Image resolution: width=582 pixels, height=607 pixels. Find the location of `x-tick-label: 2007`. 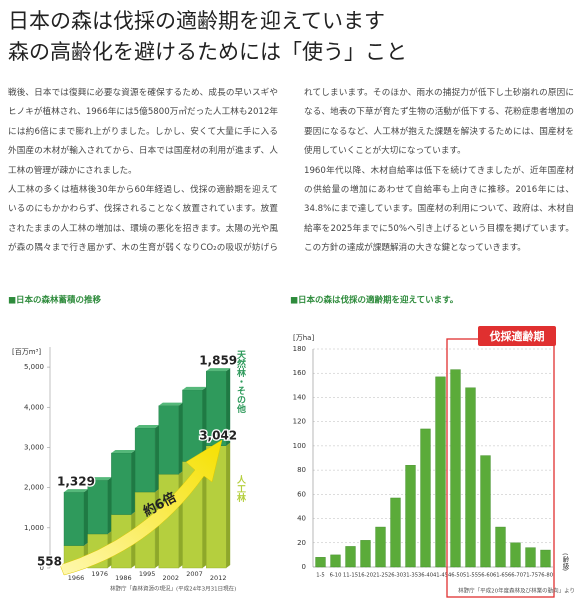

x-tick-label: 2007 is located at coordinates (194, 574).